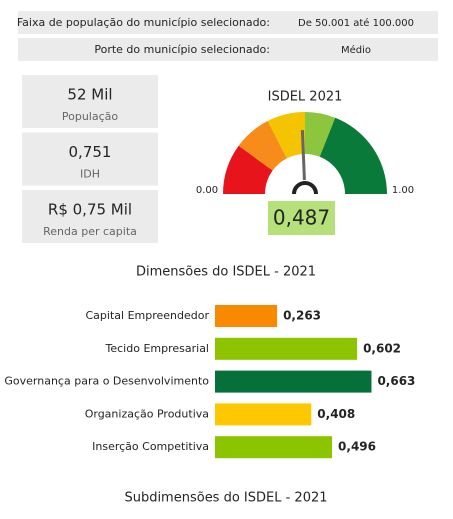  Describe the element at coordinates (106, 381) in the screenshot. I see `category-label: Governança para o Desenvolvimento` at that location.